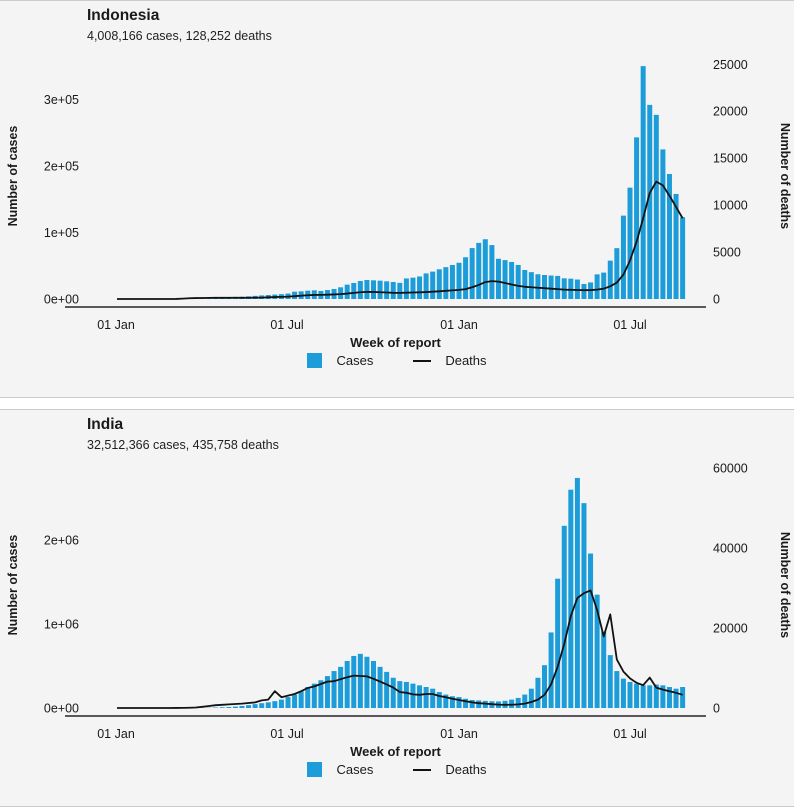  What do you see at coordinates (61, 541) in the screenshot?
I see `left-axis-tick-label: 2e+06` at bounding box center [61, 541].